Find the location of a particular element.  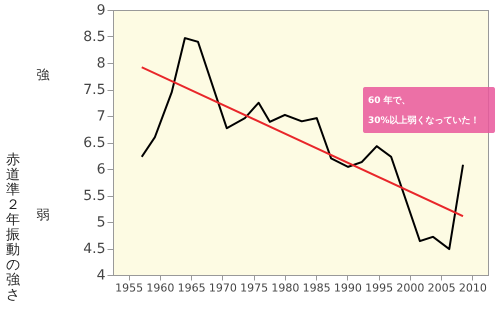

text: 赤道準２年振動の強さ is located at coordinates (13, 227).